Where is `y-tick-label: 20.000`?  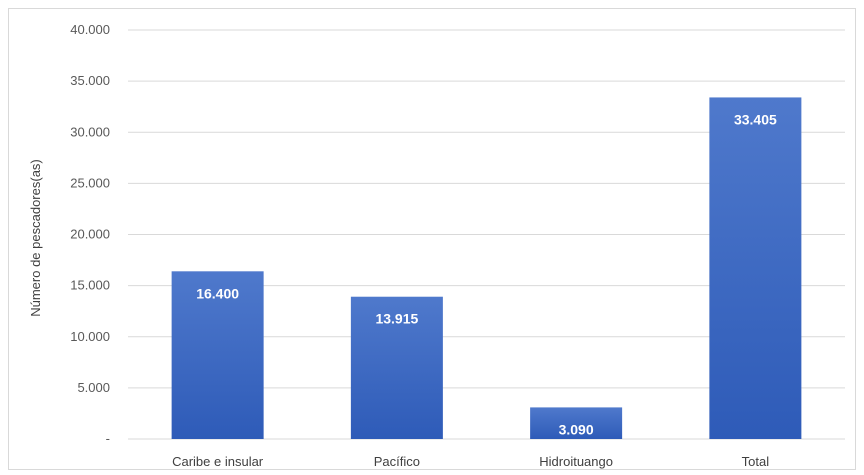
y-tick-label: 20.000 is located at coordinates (90, 234).